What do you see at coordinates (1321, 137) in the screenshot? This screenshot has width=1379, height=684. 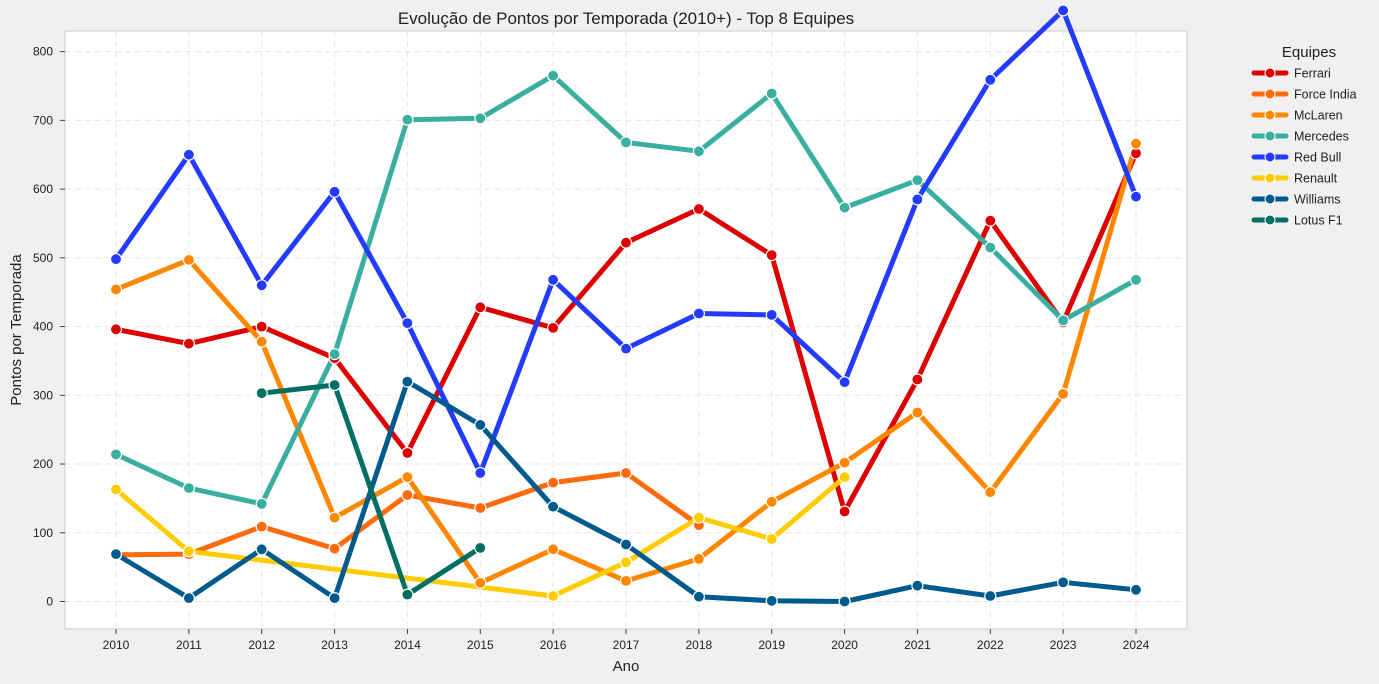 I see `legend-label-mercedes: Mercedes` at bounding box center [1321, 137].